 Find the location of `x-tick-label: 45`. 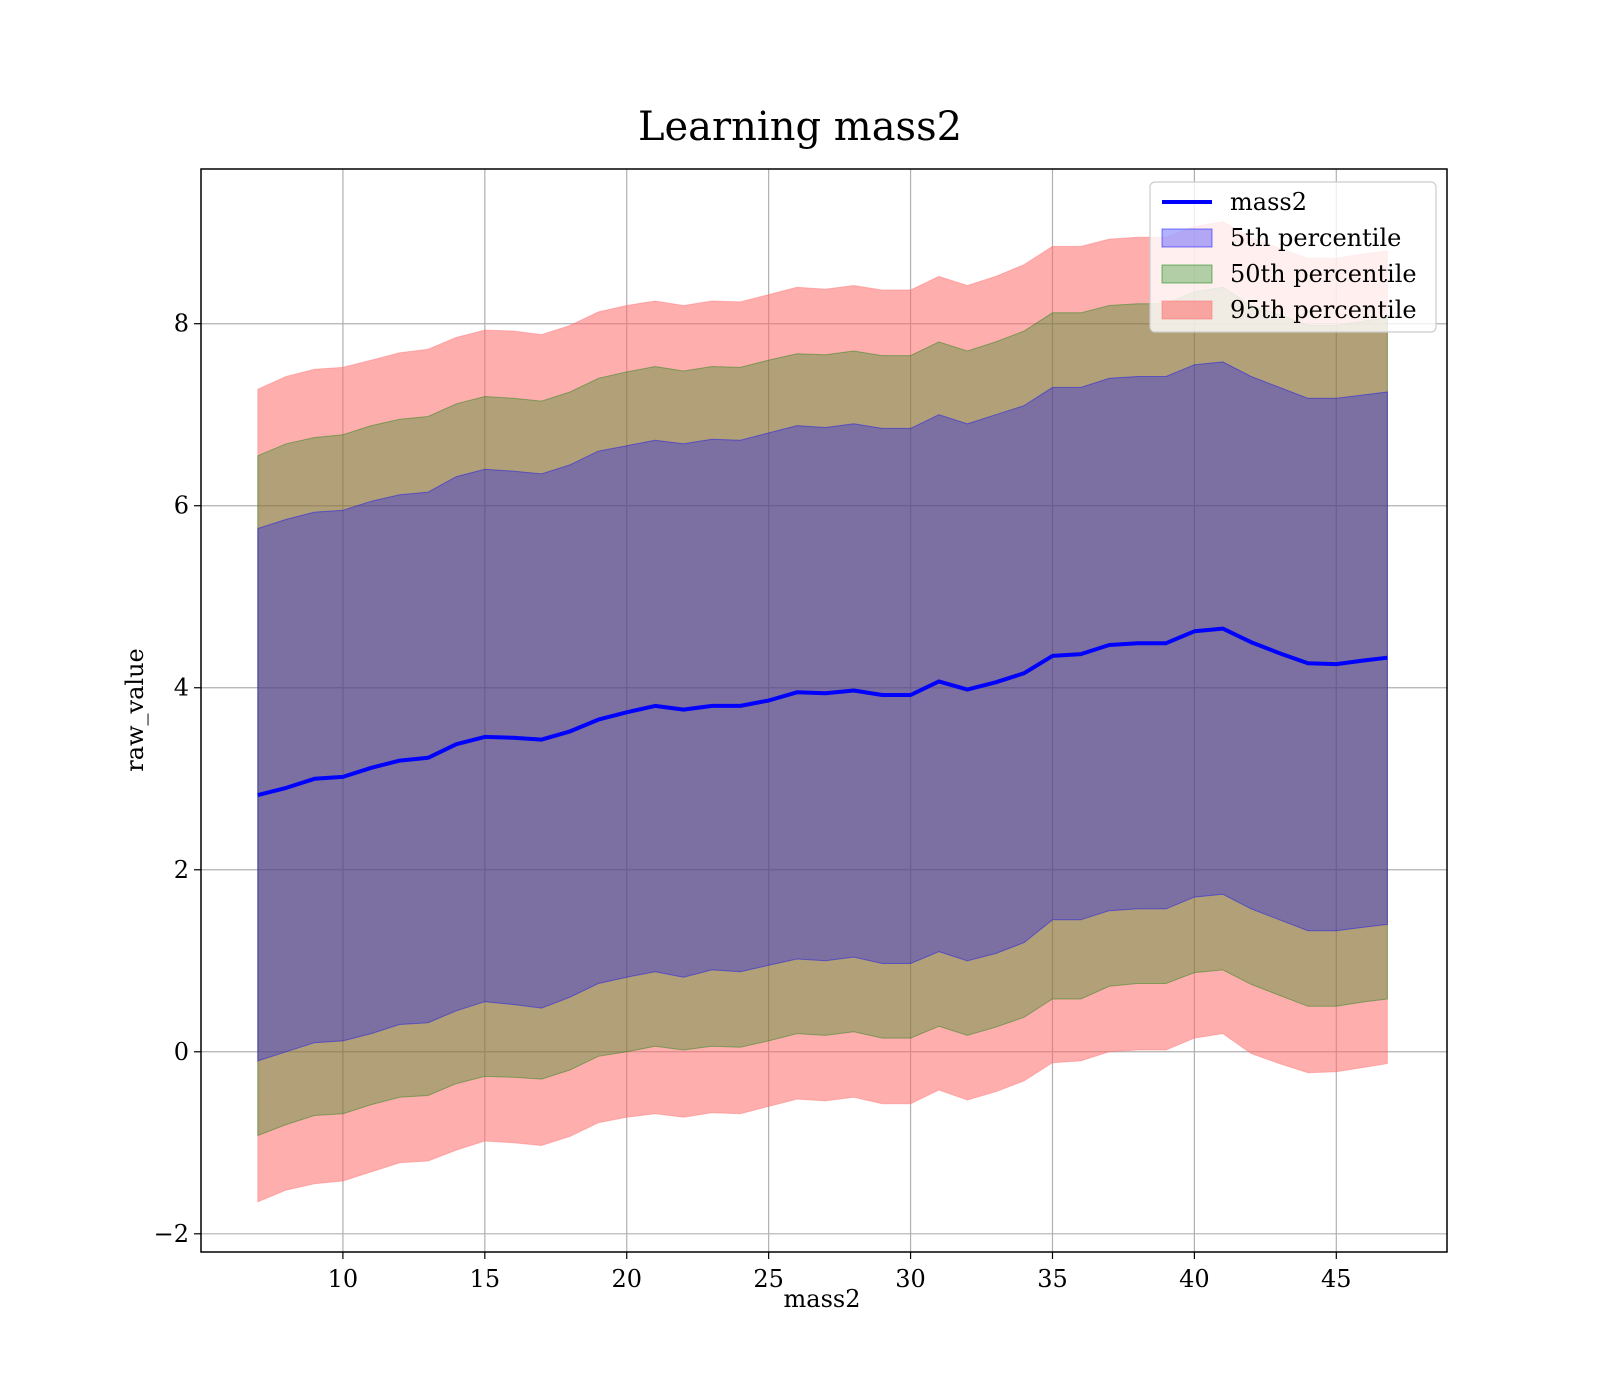

x-tick-label: 45 is located at coordinates (1336, 1279).